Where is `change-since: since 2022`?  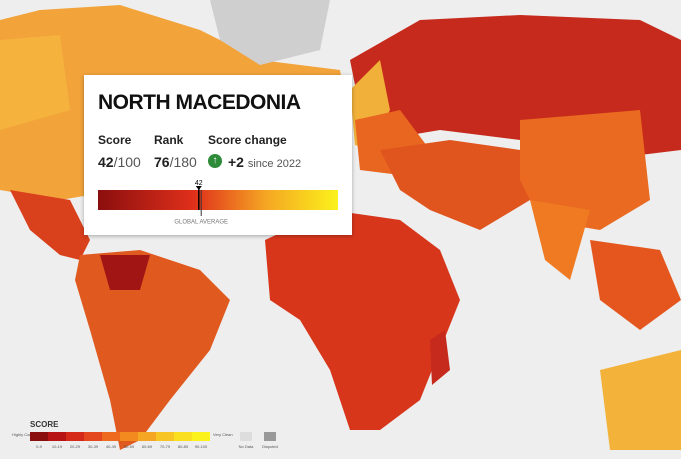 change-since: since 2022 is located at coordinates (274, 164).